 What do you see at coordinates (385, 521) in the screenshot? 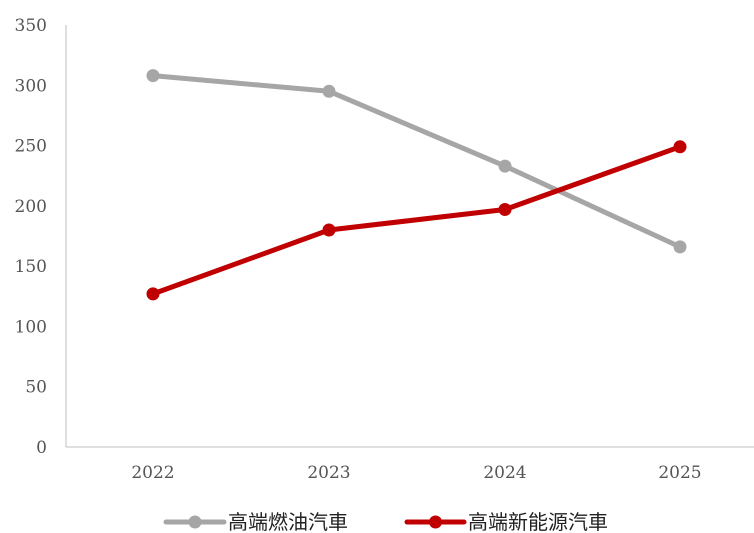
I see `legend: 高端燃油汽車 高端新能源汽車` at bounding box center [385, 521].